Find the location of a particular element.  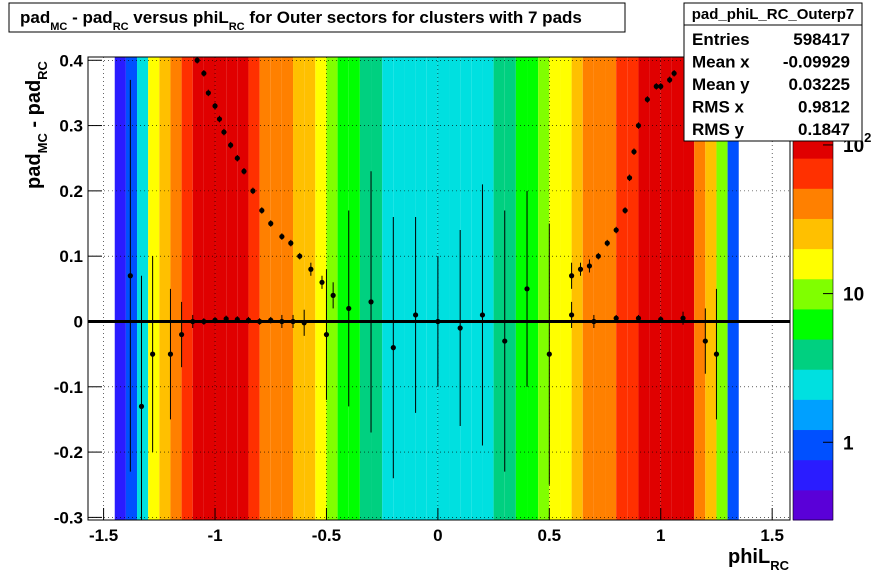

x-tick-label: -1 is located at coordinates (214, 535).